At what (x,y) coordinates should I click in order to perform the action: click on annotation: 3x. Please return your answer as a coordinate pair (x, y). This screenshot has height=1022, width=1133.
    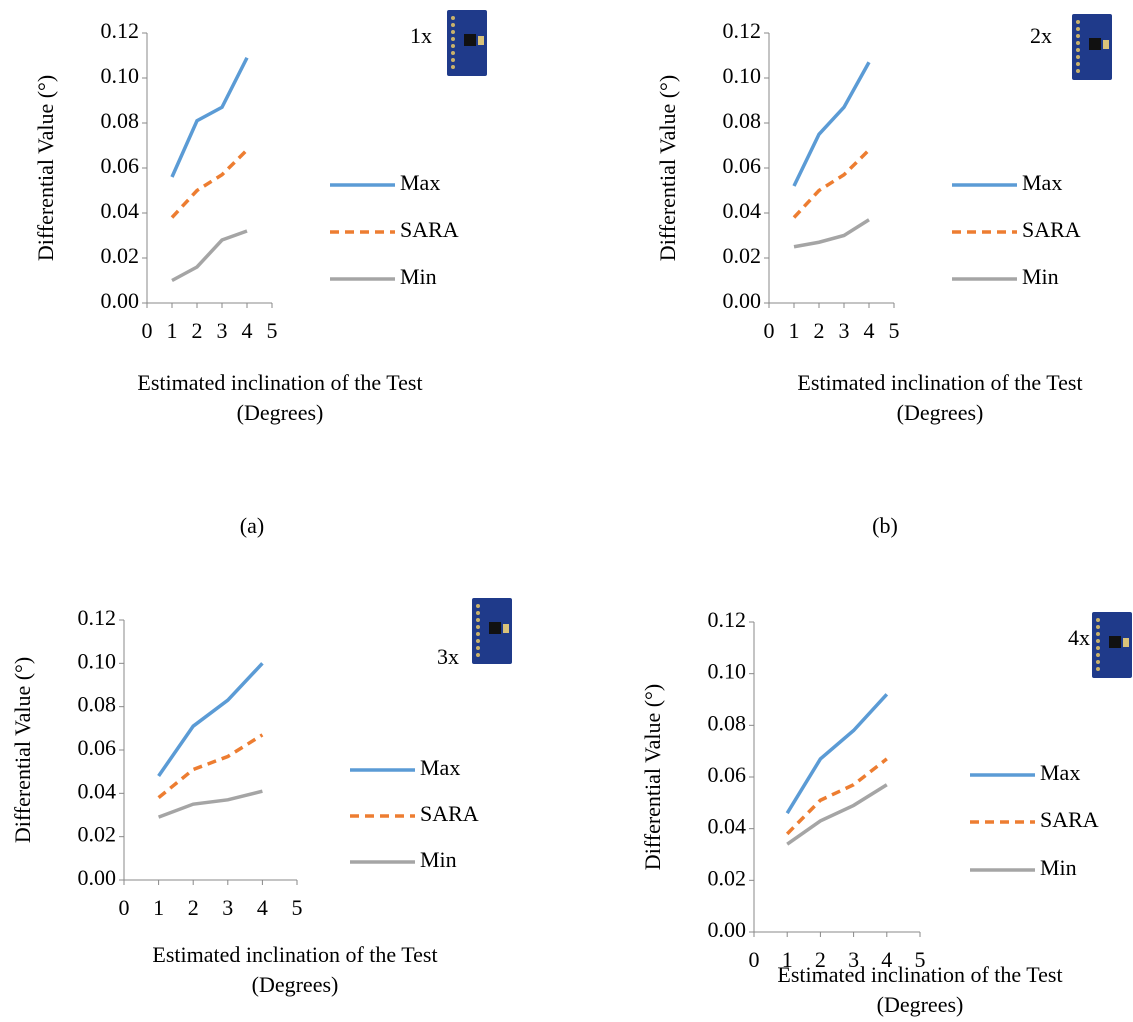
    Looking at the image, I should click on (448, 656).